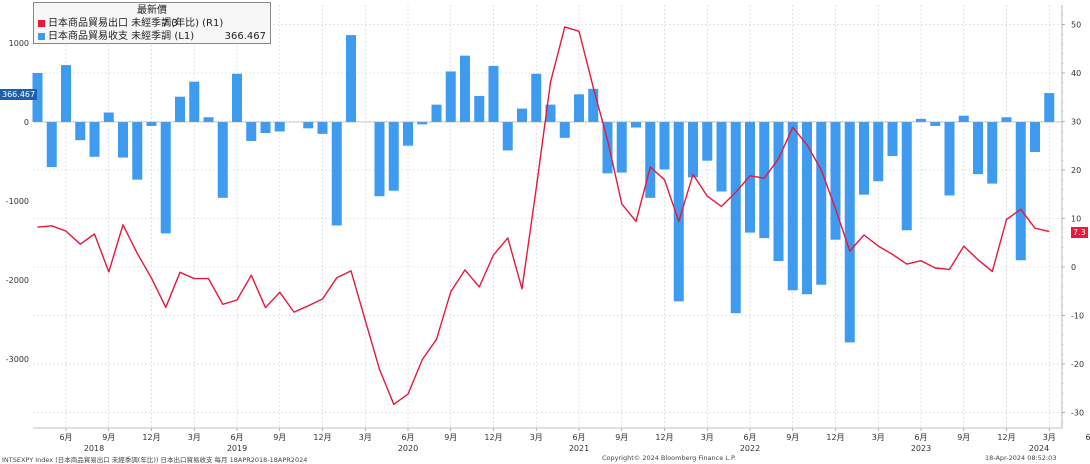  Describe the element at coordinates (1076, 25) in the screenshot. I see `right-tick-label: 50` at that location.